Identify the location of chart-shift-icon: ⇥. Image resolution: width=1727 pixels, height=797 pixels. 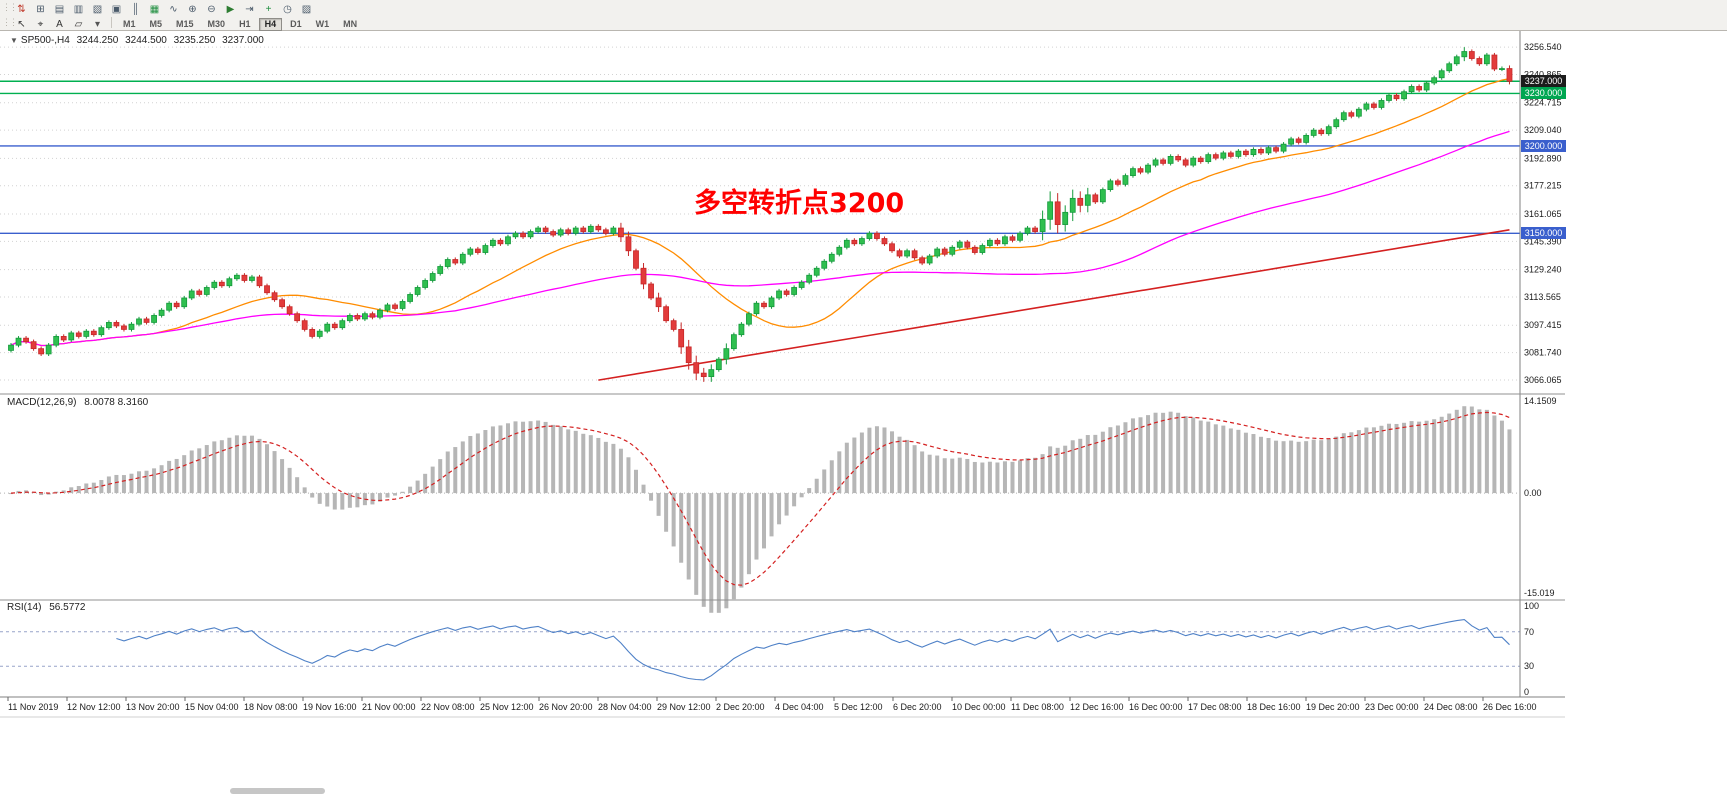
(249, 9).